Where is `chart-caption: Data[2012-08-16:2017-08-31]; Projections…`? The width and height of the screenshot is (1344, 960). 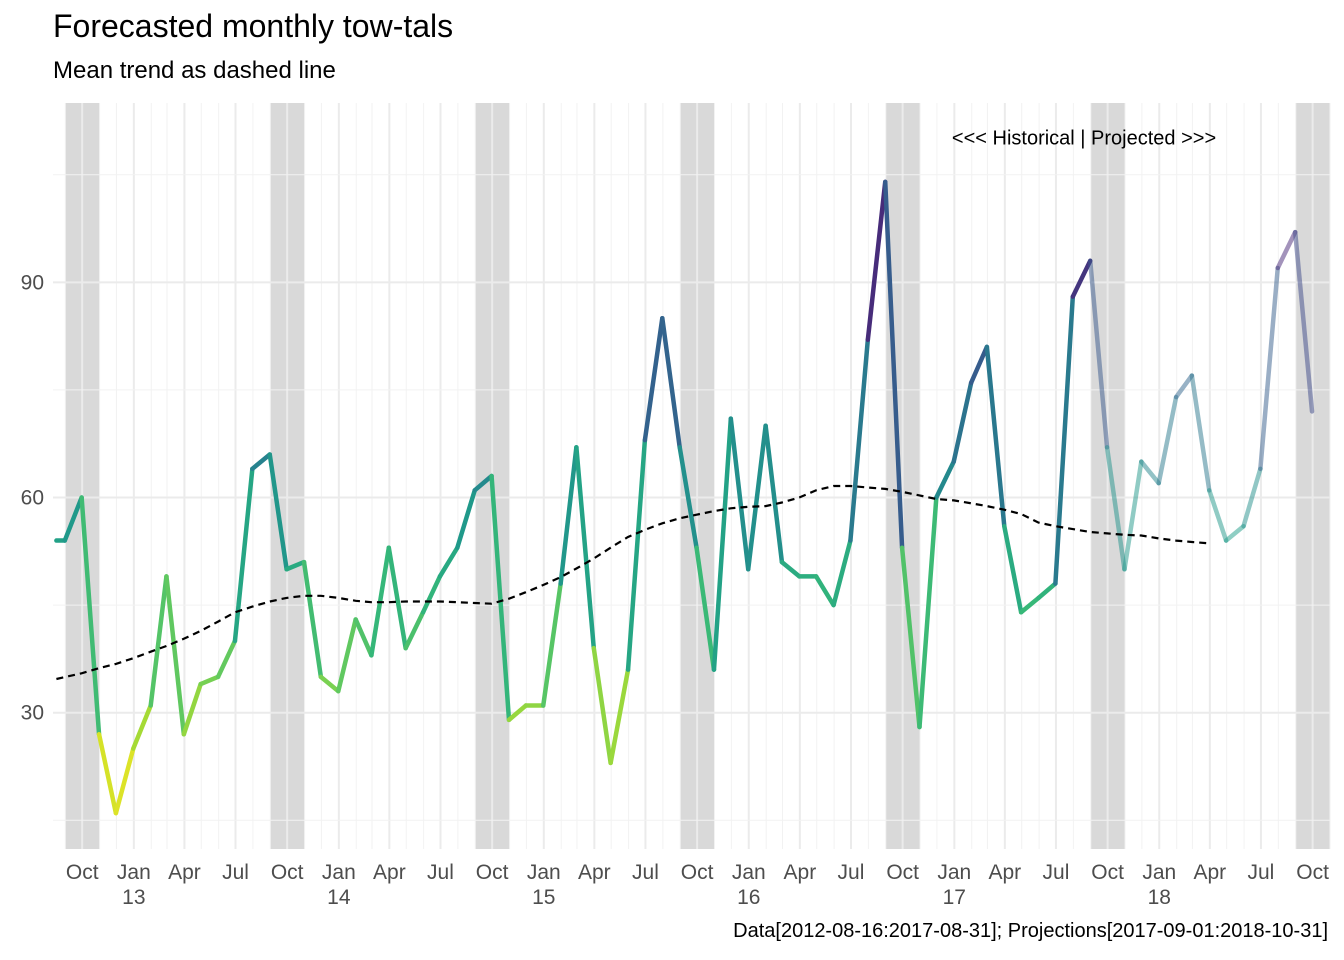
chart-caption: Data[2012-08-16:2017-08-31]; Projections… is located at coordinates (1030, 931).